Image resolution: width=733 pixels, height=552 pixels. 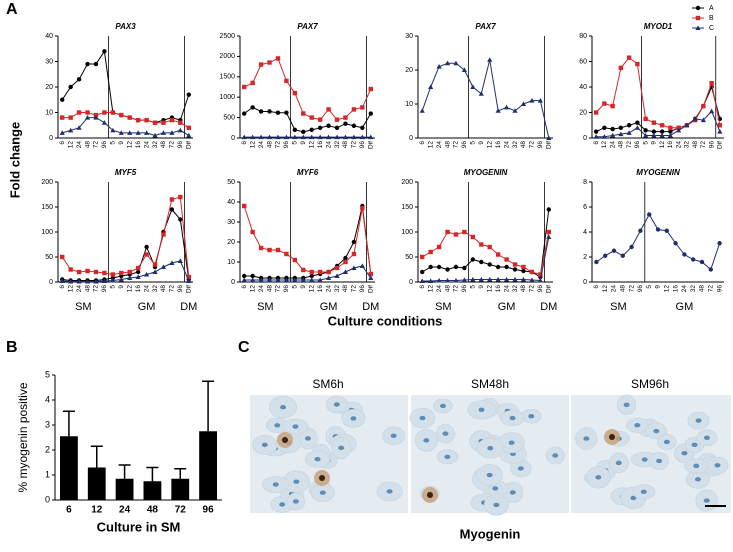 What do you see at coordinates (227, 56) in the screenshot?
I see `y-tick-label: 2000` at bounding box center [227, 56].